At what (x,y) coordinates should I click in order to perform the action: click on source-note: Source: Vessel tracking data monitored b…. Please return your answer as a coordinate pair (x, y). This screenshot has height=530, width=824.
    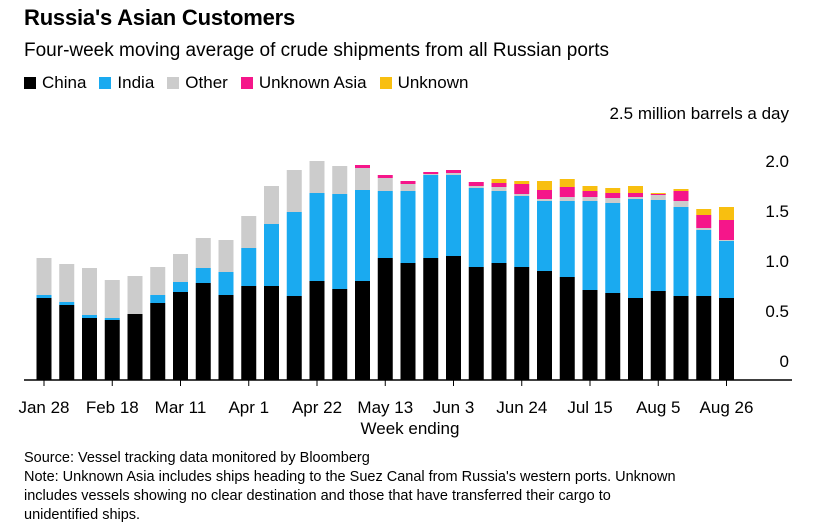
    Looking at the image, I should click on (197, 458).